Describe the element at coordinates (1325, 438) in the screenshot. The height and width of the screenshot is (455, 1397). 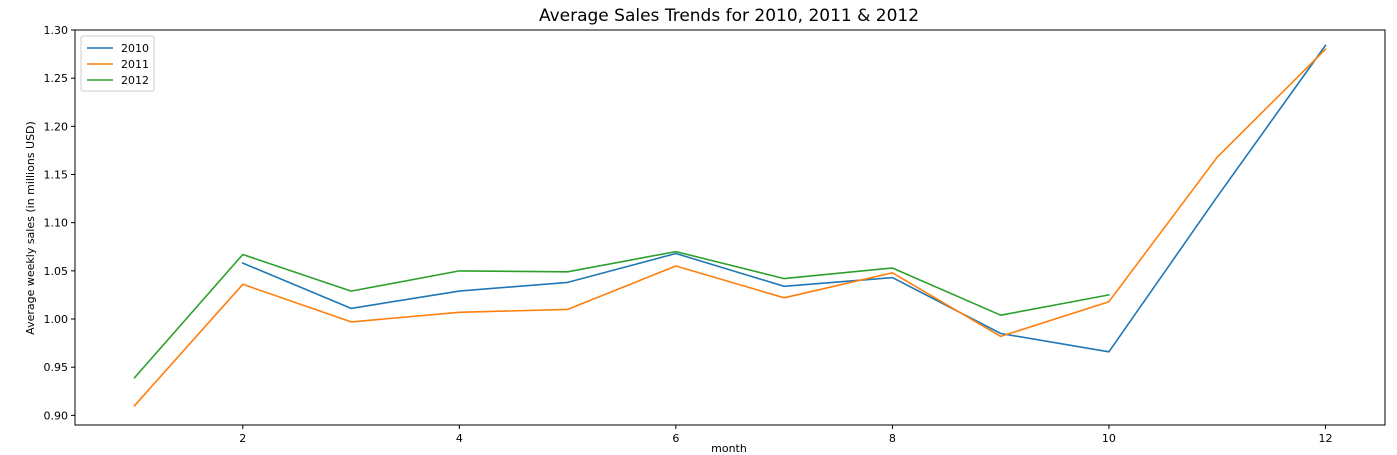
I see `x-tick-label: 12` at that location.